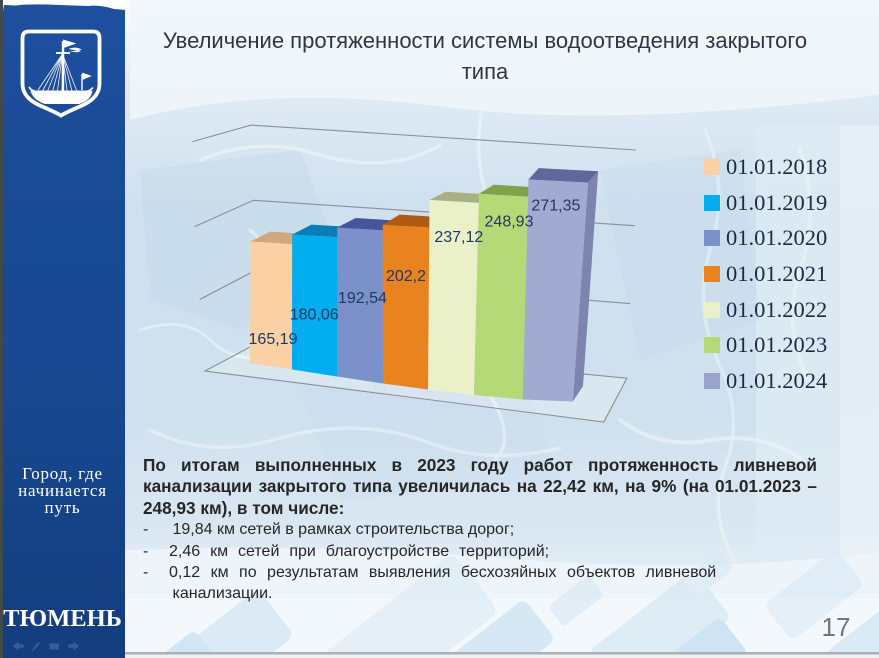 The width and height of the screenshot is (879, 658). I want to click on svg-text: 271,35, so click(555, 205).